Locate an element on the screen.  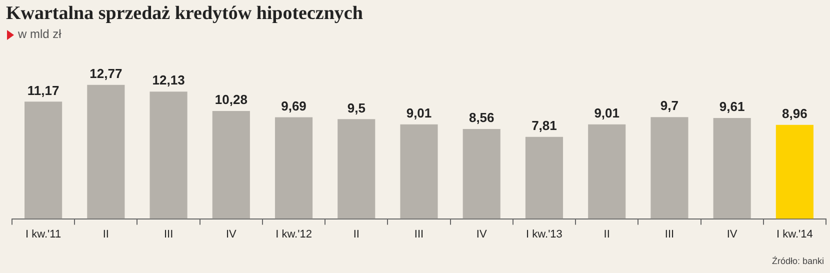
data-label: 9,5 is located at coordinates (356, 108).